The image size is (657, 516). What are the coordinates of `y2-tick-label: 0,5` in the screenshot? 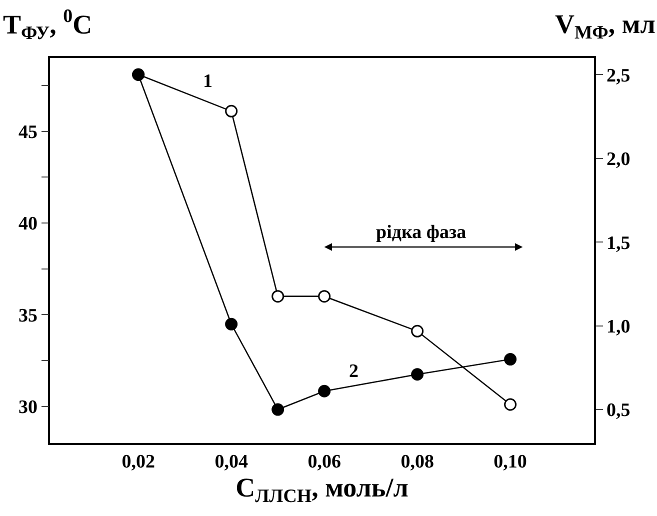 It's located at (618, 411).